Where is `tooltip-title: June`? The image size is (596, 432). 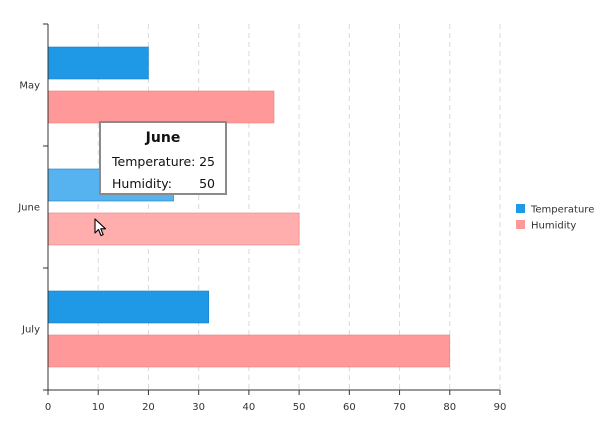 tooltip-title: June is located at coordinates (163, 138).